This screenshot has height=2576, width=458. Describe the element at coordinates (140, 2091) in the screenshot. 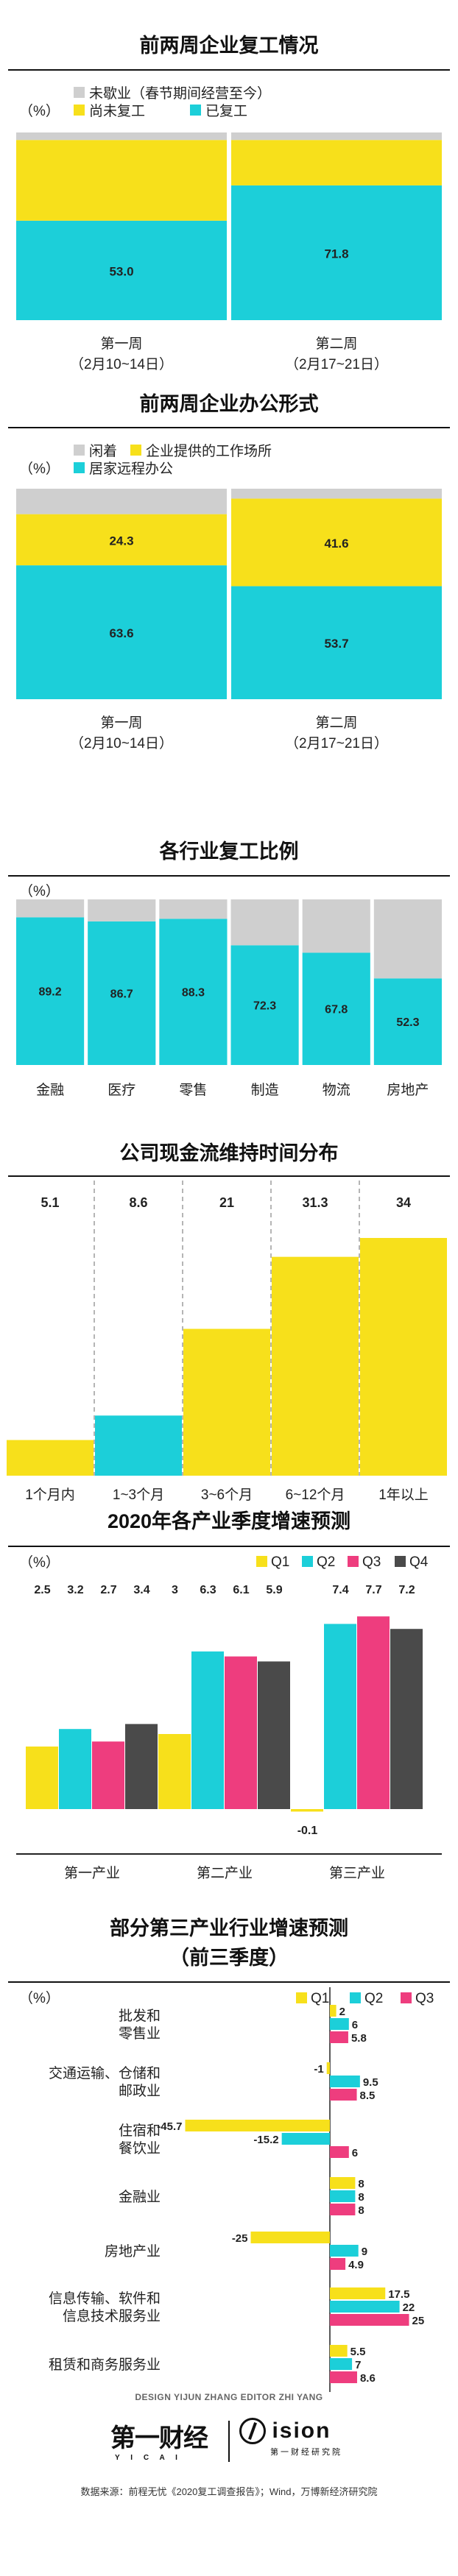

I see `category-label: 邮政业` at that location.